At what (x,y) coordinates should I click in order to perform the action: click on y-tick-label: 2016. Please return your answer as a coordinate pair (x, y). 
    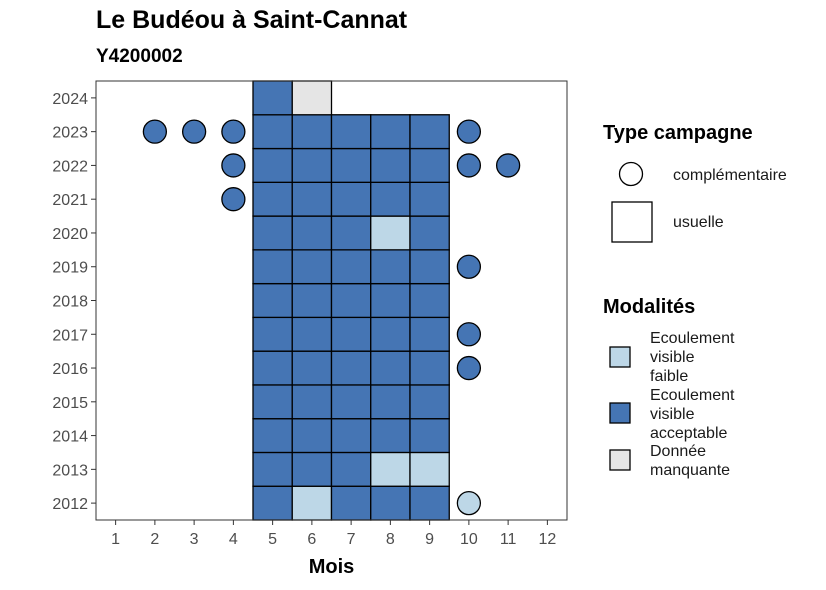
    Looking at the image, I should click on (70, 369).